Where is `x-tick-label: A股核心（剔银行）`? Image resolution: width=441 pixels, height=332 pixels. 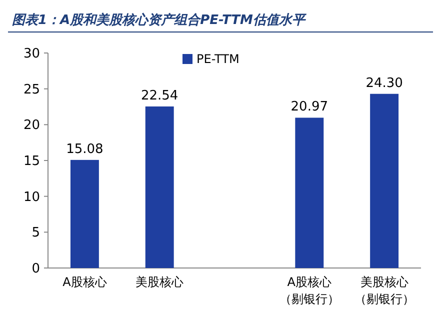
x-tick-label: A股核心（剔银行） is located at coordinates (309, 290).